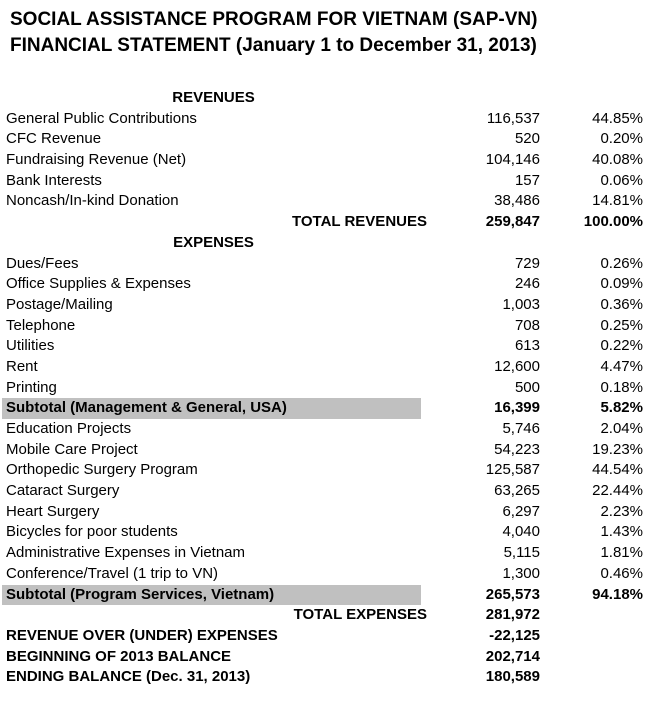 This screenshot has width=660, height=711. Describe the element at coordinates (512, 470) in the screenshot. I see `amount-value: 125,587` at that location.